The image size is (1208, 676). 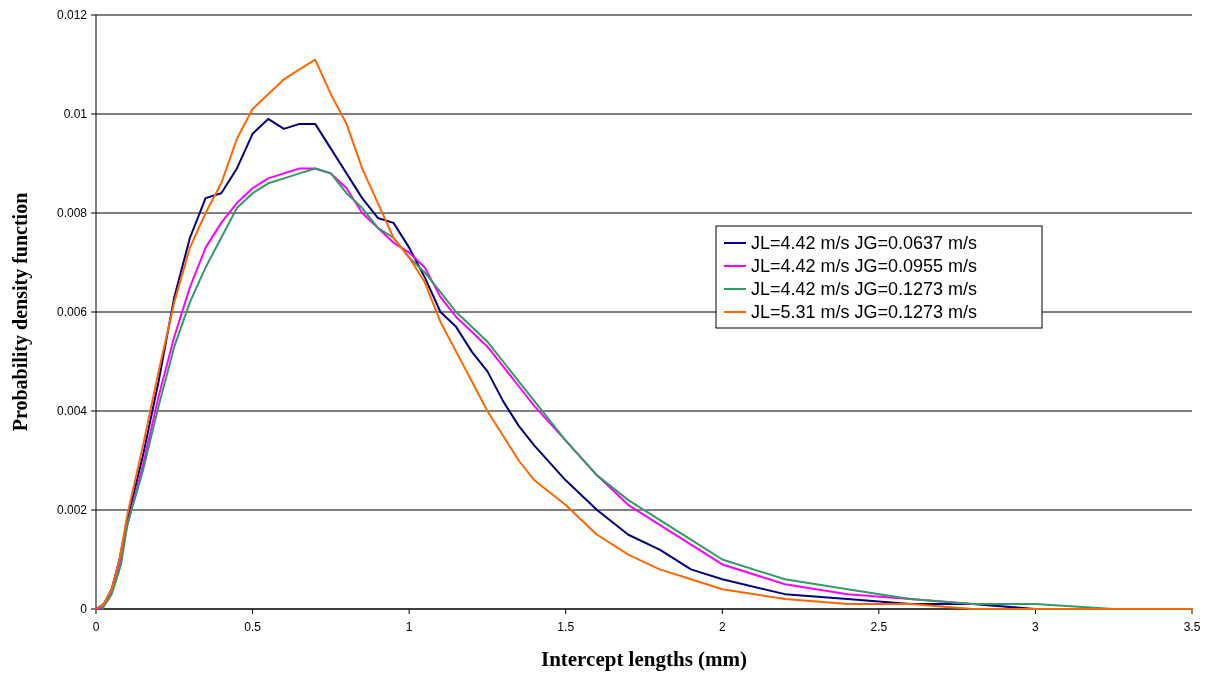 What do you see at coordinates (72, 312) in the screenshot?
I see `y-tick-label: 0.006` at bounding box center [72, 312].